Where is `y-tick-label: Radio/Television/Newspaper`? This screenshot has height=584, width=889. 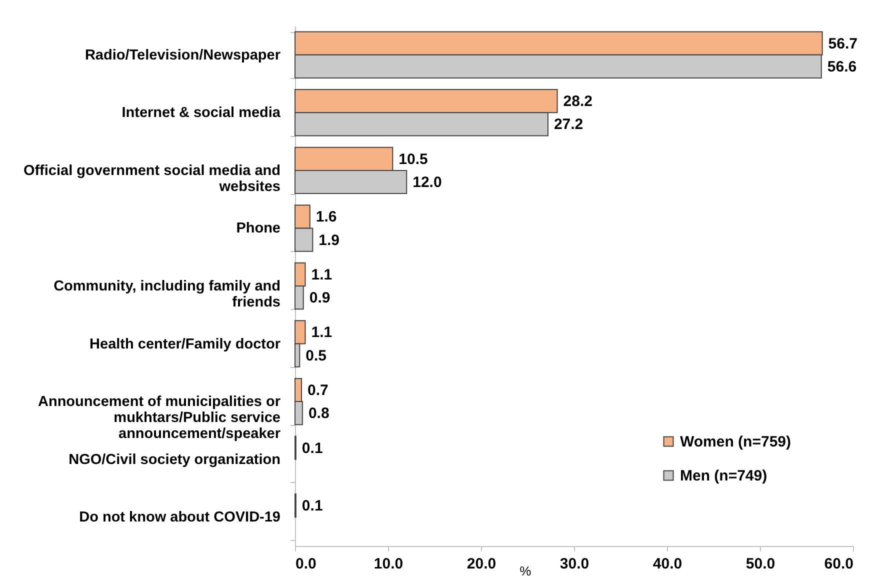 y-tick-label: Radio/Television/Newspaper is located at coordinates (182, 55).